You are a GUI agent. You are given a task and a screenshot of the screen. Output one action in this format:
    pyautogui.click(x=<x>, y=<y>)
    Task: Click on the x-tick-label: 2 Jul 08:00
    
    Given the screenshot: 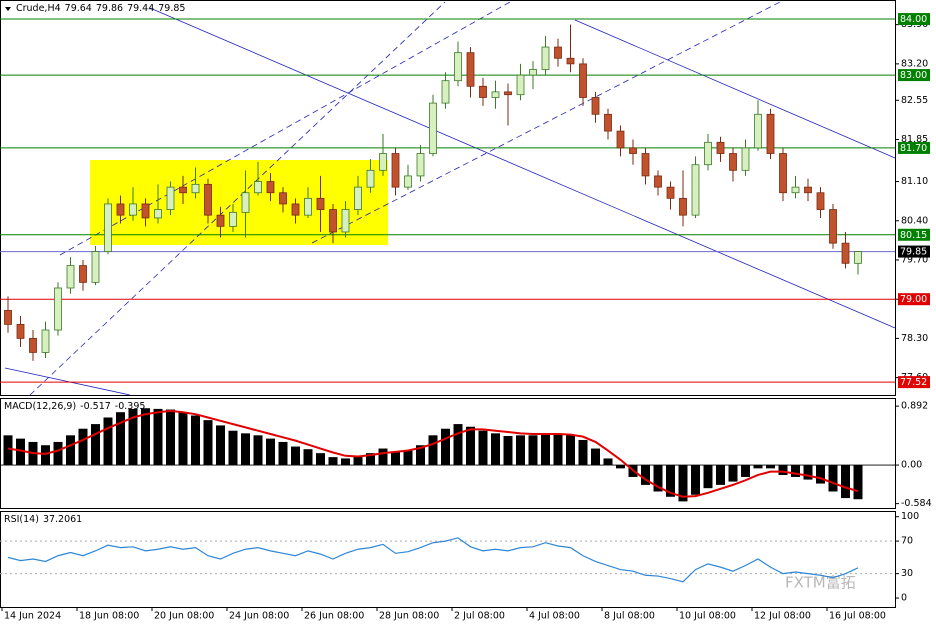 What is the action you would take?
    pyautogui.click(x=479, y=616)
    